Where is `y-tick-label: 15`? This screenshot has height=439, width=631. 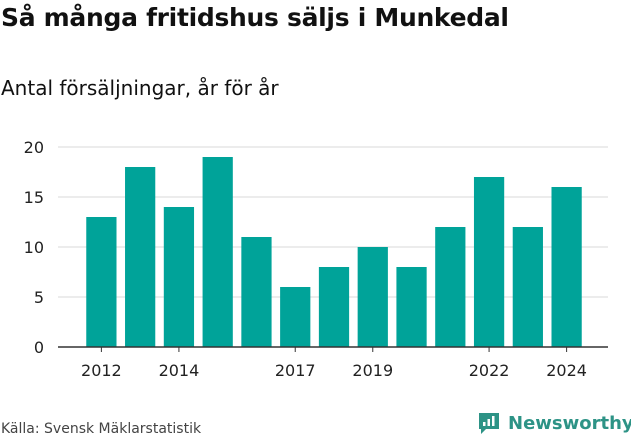 y-tick-label: 15 is located at coordinates (34, 197).